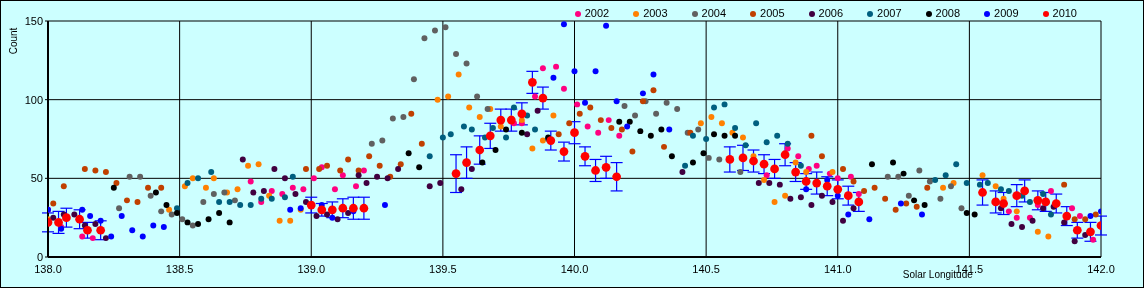 The image size is (1144, 288). Describe the element at coordinates (655, 13) in the screenshot. I see `legend-label: 2003` at that location.